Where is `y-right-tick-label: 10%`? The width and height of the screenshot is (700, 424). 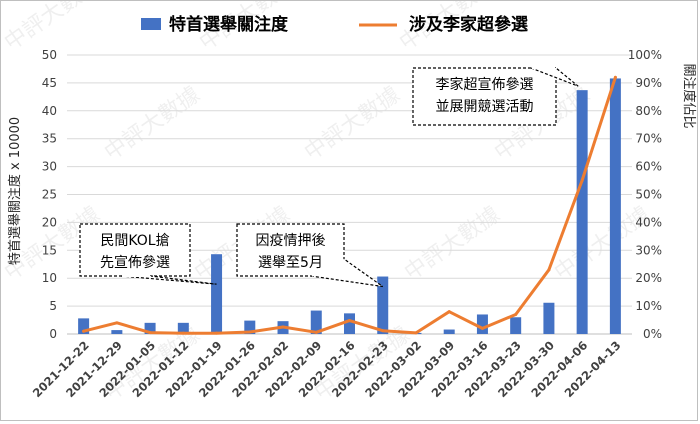 y-right-tick-label: 10% is located at coordinates (648, 306).